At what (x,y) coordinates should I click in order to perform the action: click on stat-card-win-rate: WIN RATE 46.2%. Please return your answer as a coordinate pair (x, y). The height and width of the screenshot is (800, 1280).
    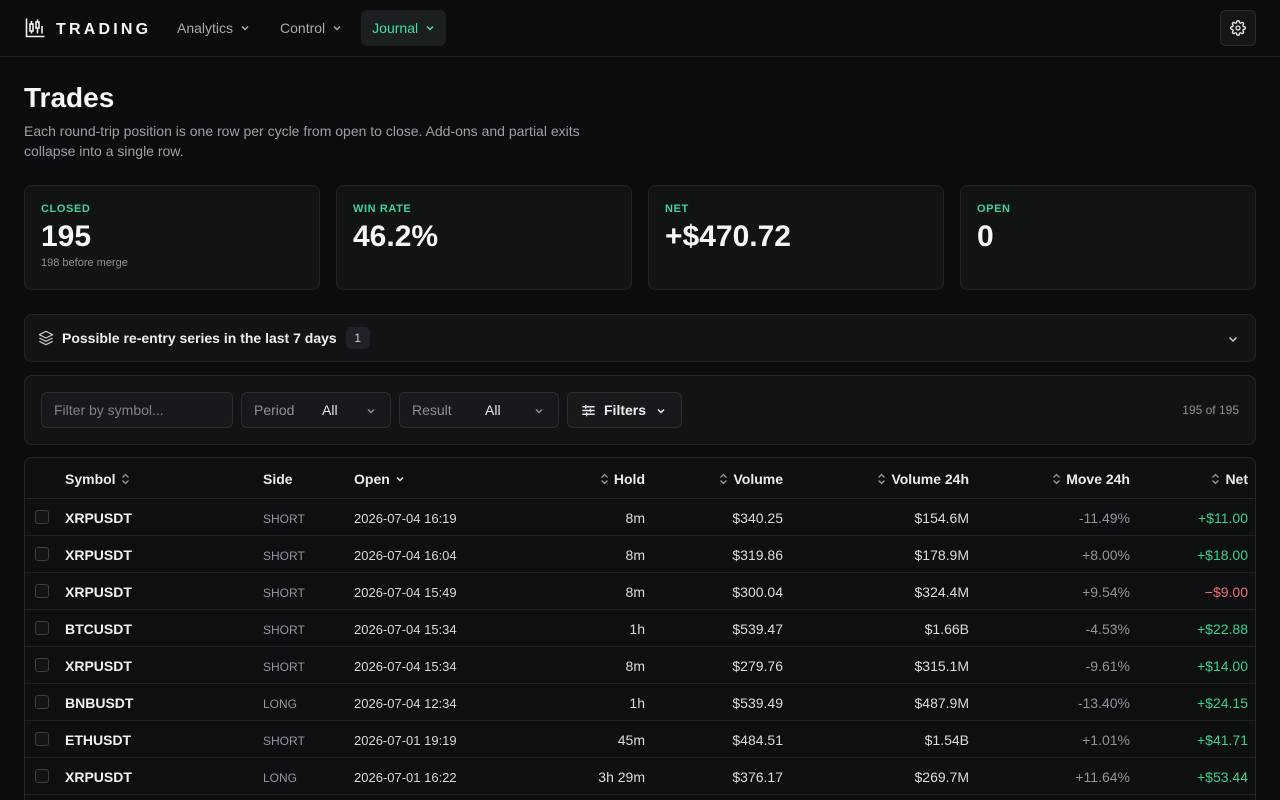
    Looking at the image, I should click on (484, 237).